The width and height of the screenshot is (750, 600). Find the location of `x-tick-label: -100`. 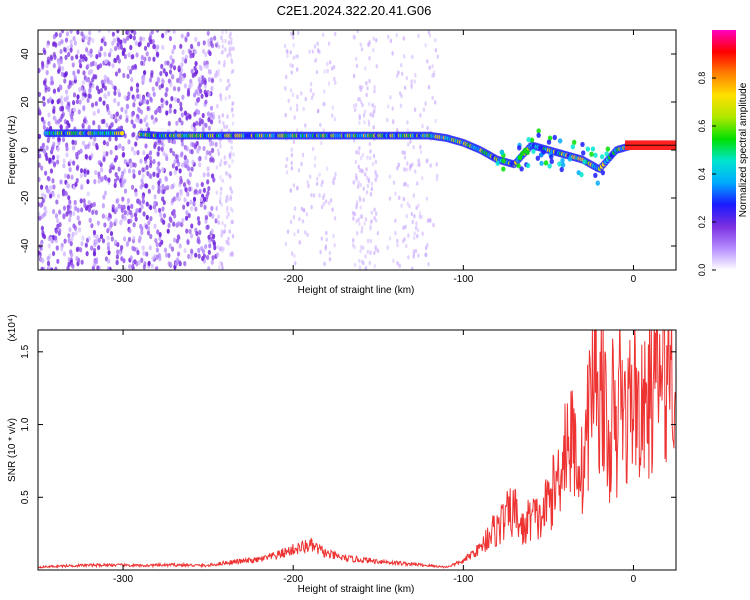

x-tick-label: -100 is located at coordinates (463, 579).